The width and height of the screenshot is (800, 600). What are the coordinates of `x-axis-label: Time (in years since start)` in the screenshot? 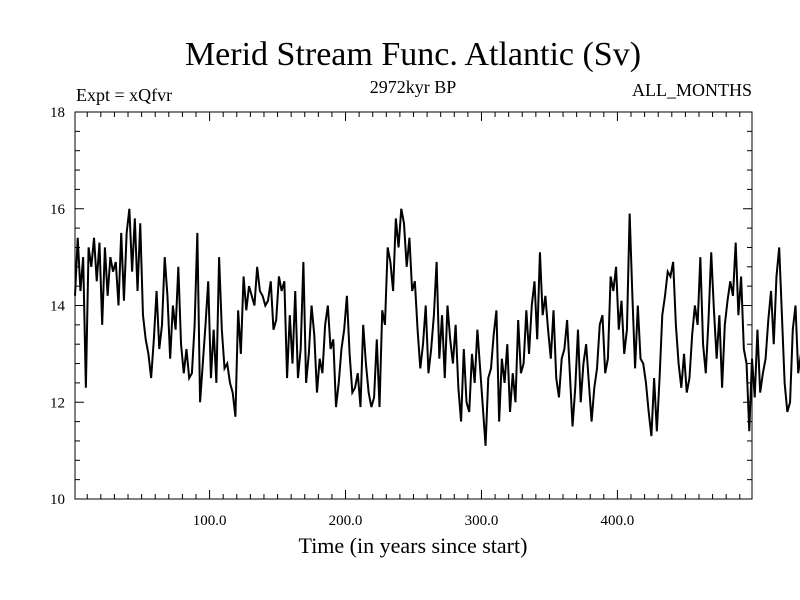 It's located at (413, 545).